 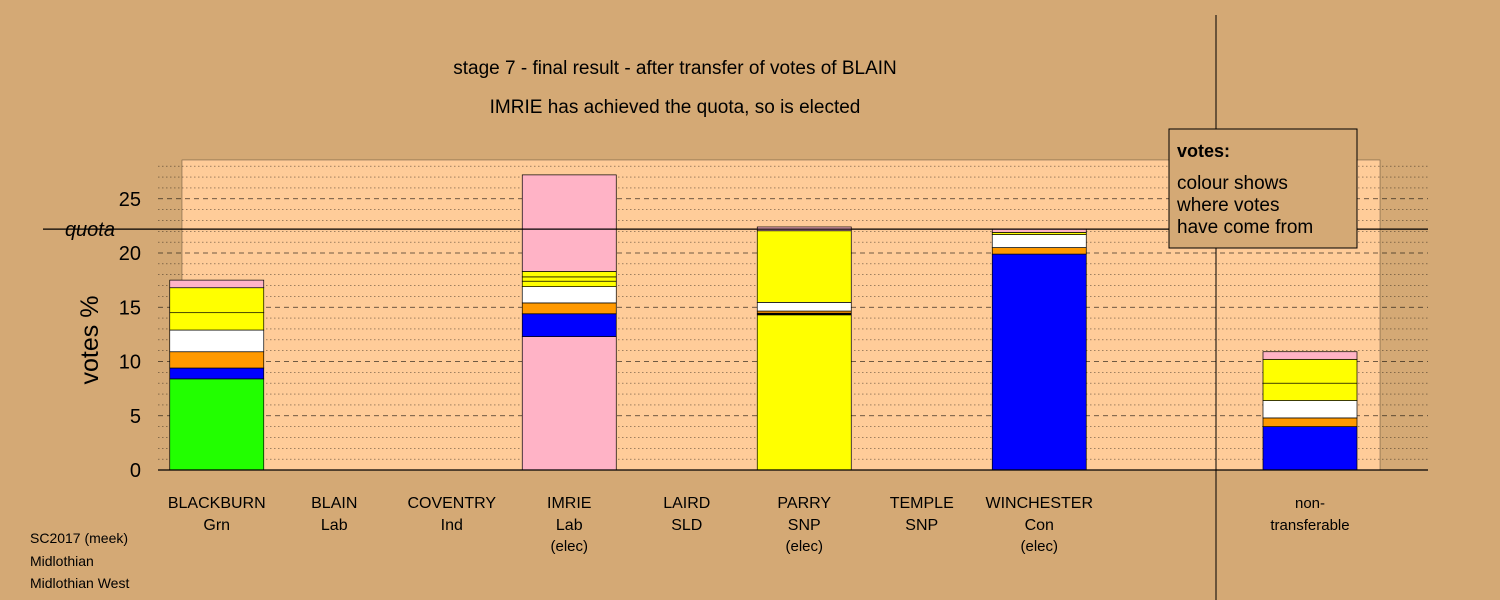 I want to click on quota-label: quota, so click(x=90, y=230).